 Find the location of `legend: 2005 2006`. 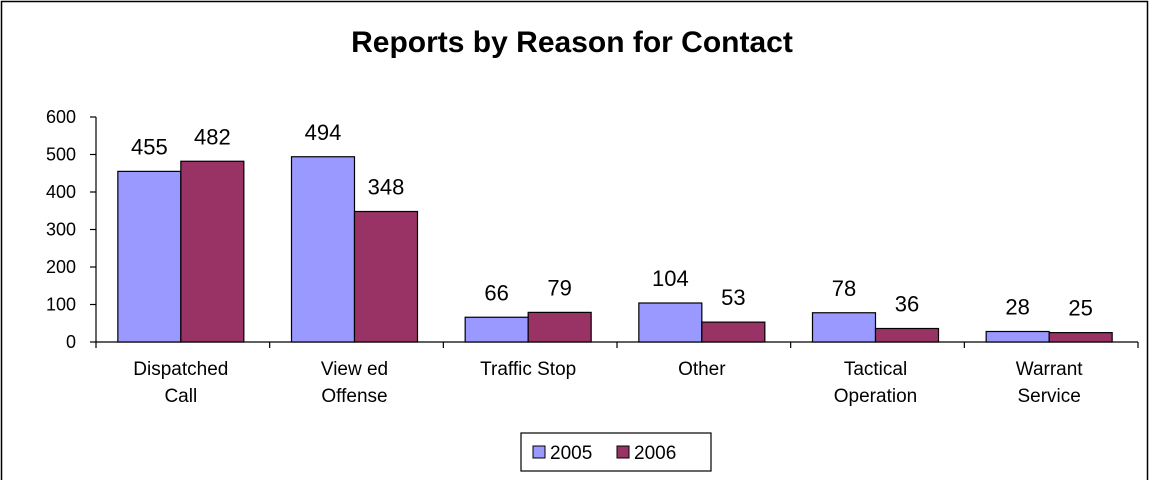

legend: 2005 2006 is located at coordinates (616, 452).